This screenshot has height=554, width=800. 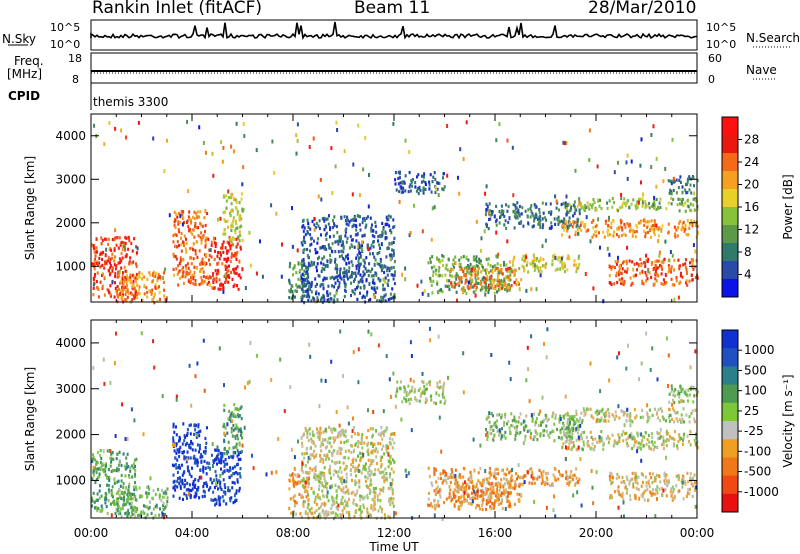 I want to click on colorbar-ticklabel-power-4: 20, so click(x=751, y=185).